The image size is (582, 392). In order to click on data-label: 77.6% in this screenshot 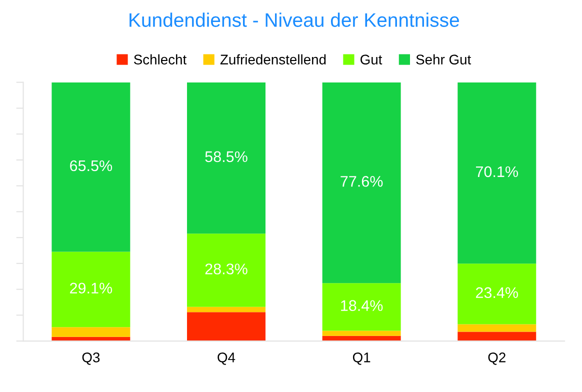, I will do `click(361, 181)`.